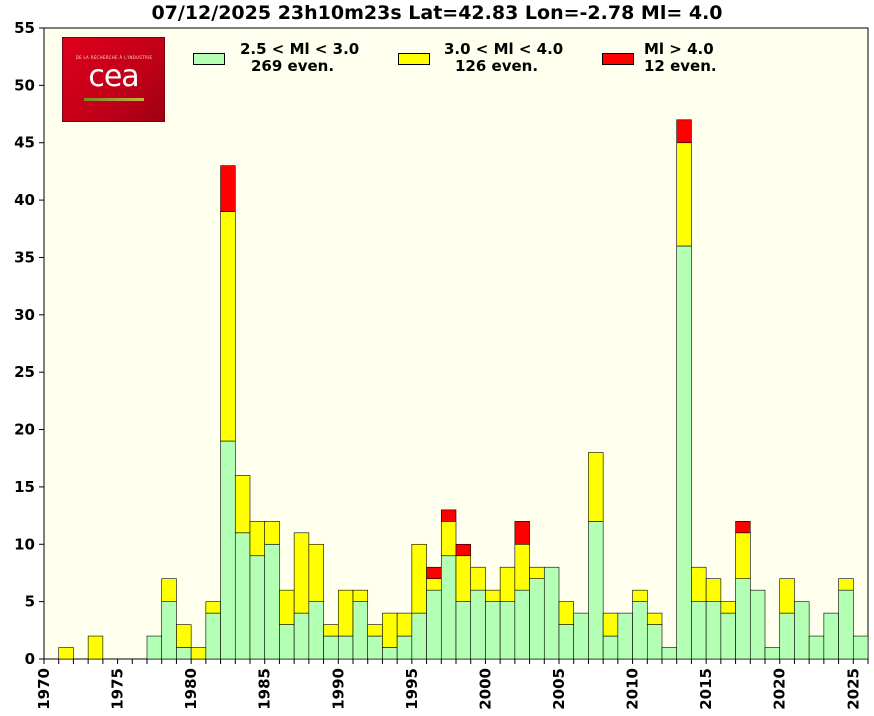 The width and height of the screenshot is (874, 716). I want to click on legend-label-high: Ml > 4.0 12 even., so click(680, 57).